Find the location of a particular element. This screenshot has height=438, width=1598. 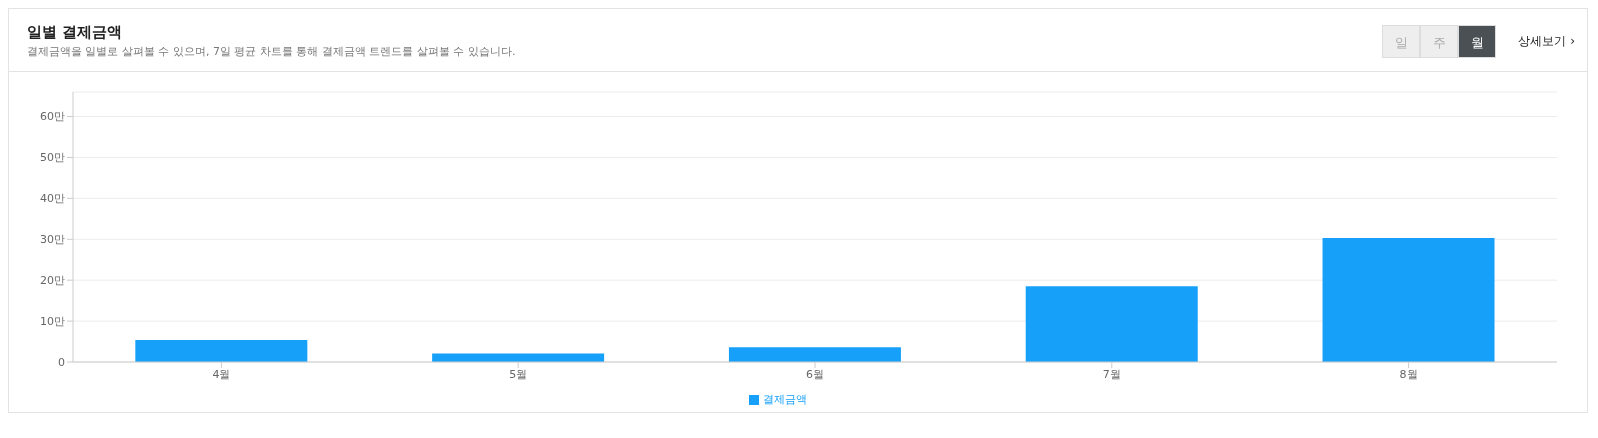

y-tick-label: 40만 is located at coordinates (52, 199).